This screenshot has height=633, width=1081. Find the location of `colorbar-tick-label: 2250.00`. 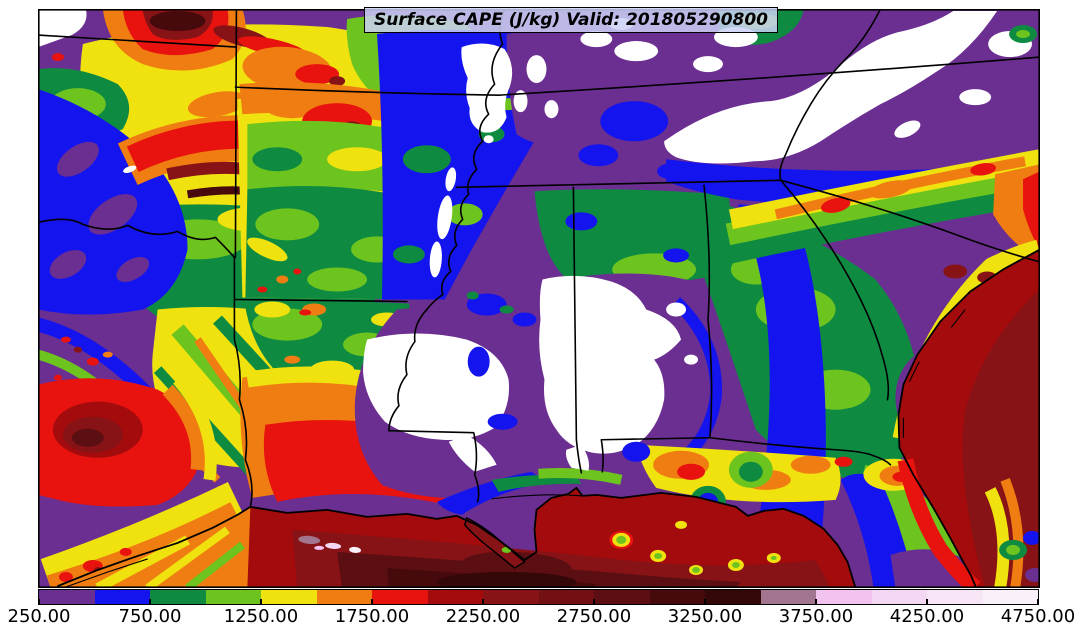

colorbar-tick-label: 2250.00 is located at coordinates (483, 616).